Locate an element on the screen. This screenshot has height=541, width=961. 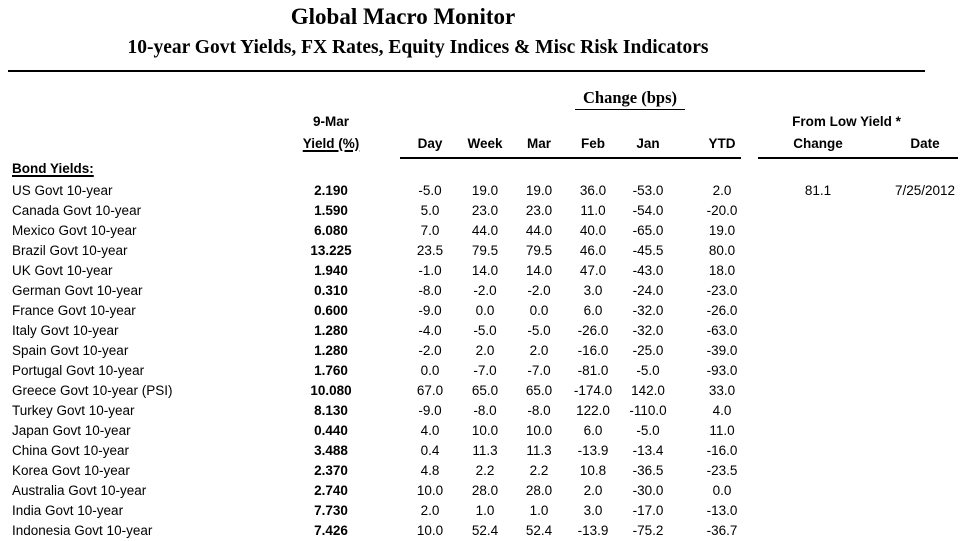
change-ytd: -39.0 is located at coordinates (722, 350).